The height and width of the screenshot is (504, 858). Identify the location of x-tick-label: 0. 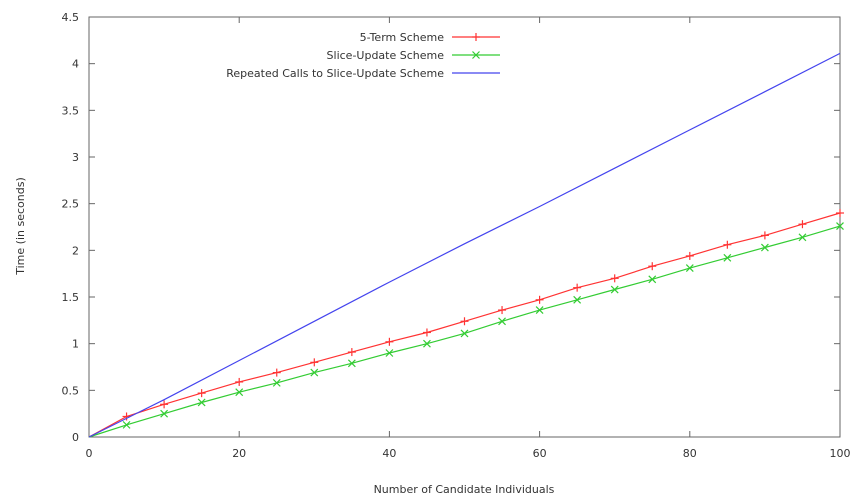
(89, 453).